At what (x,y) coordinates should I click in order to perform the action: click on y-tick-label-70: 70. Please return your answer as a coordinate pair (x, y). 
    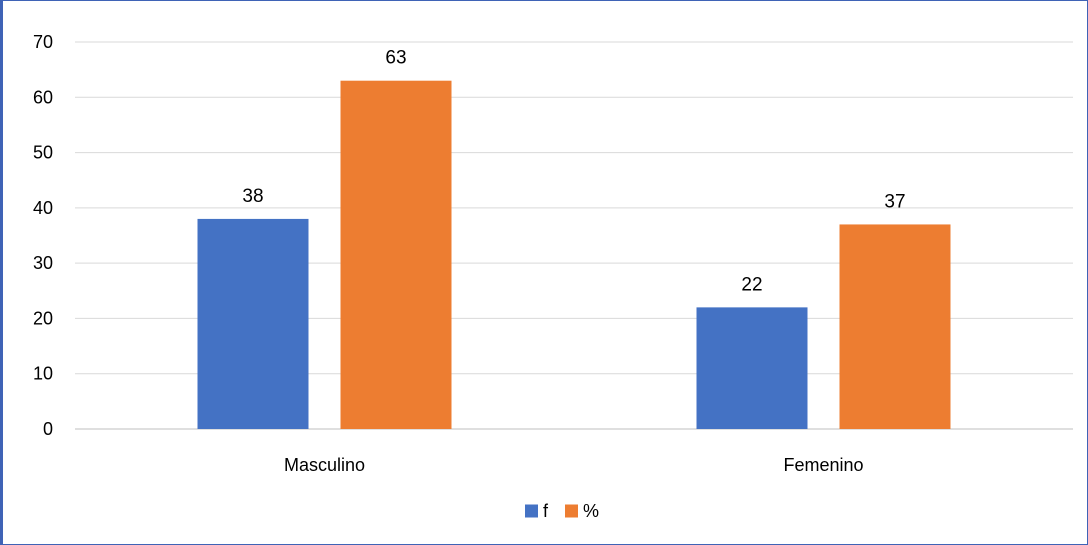
    Looking at the image, I should click on (43, 42).